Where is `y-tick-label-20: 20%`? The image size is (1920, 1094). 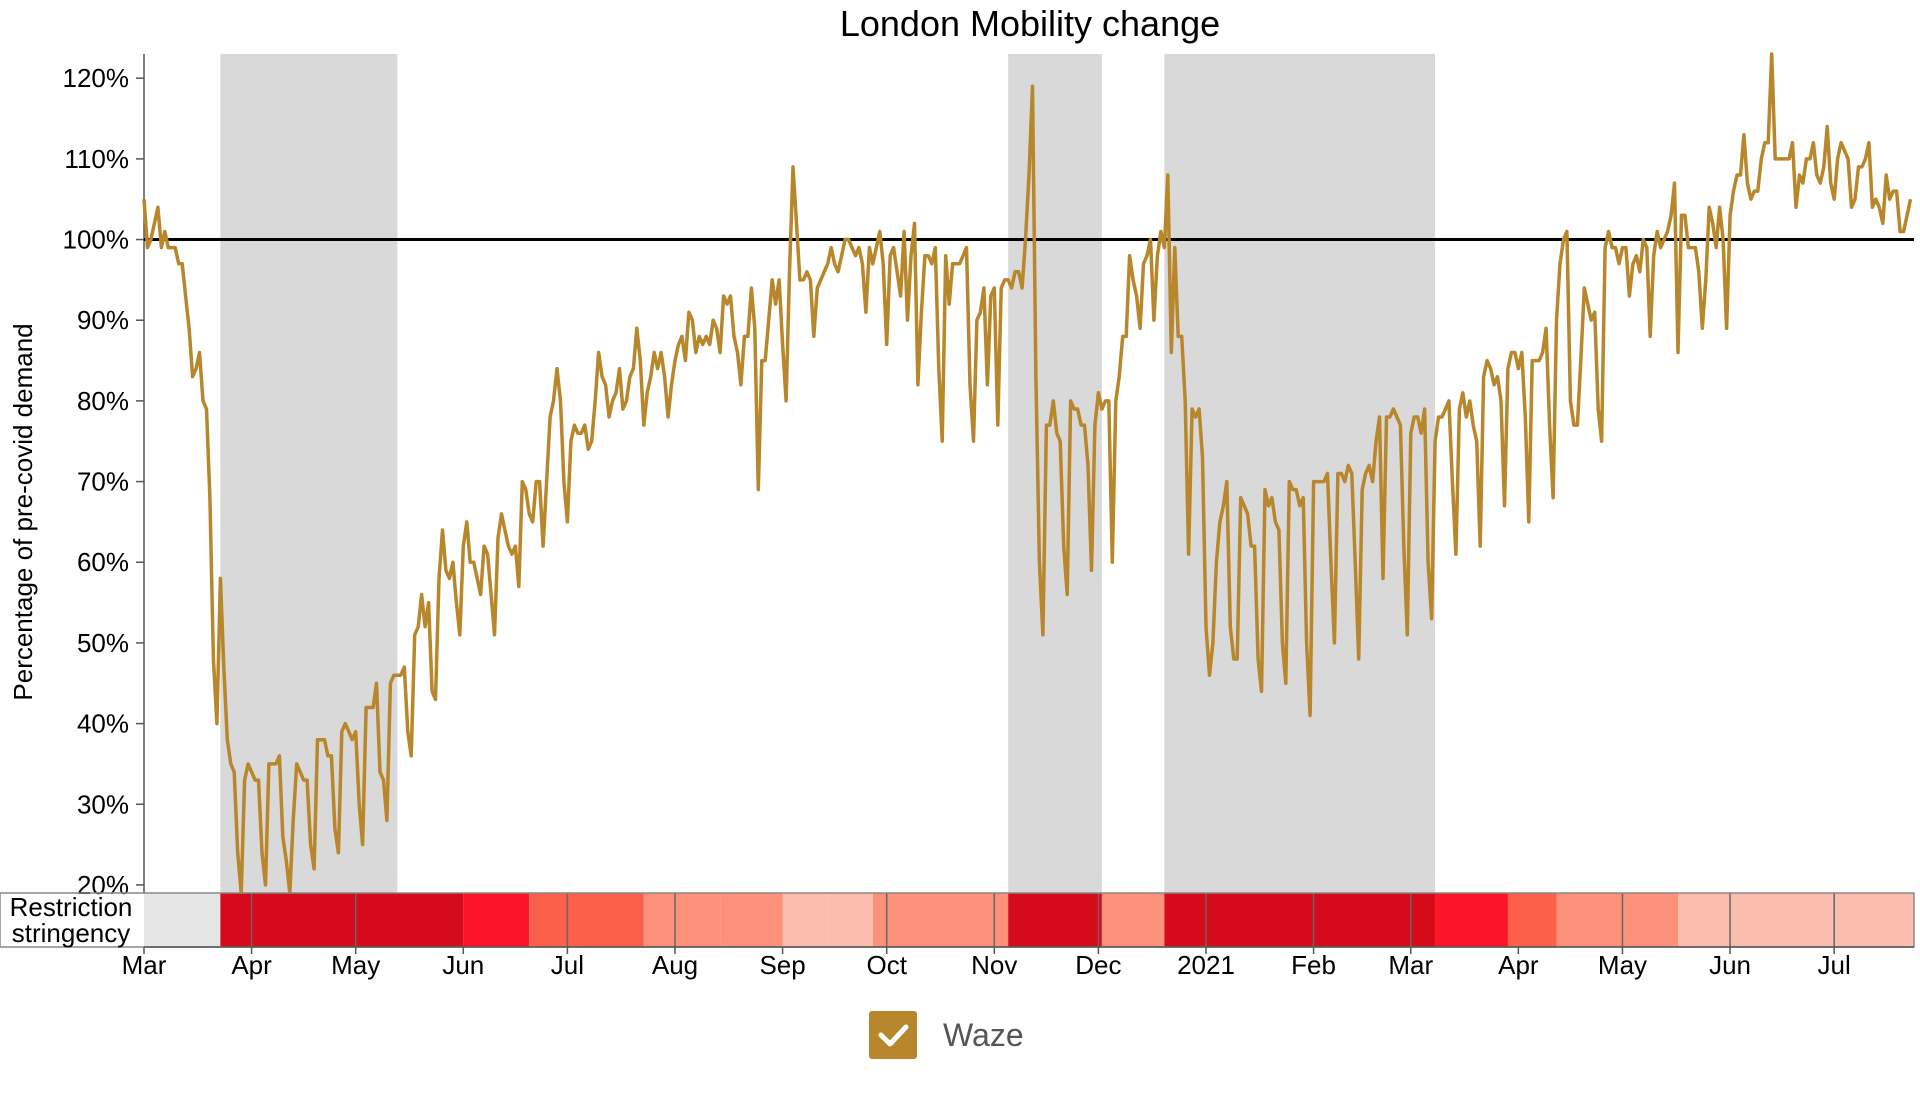 y-tick-label-20: 20% is located at coordinates (103, 885).